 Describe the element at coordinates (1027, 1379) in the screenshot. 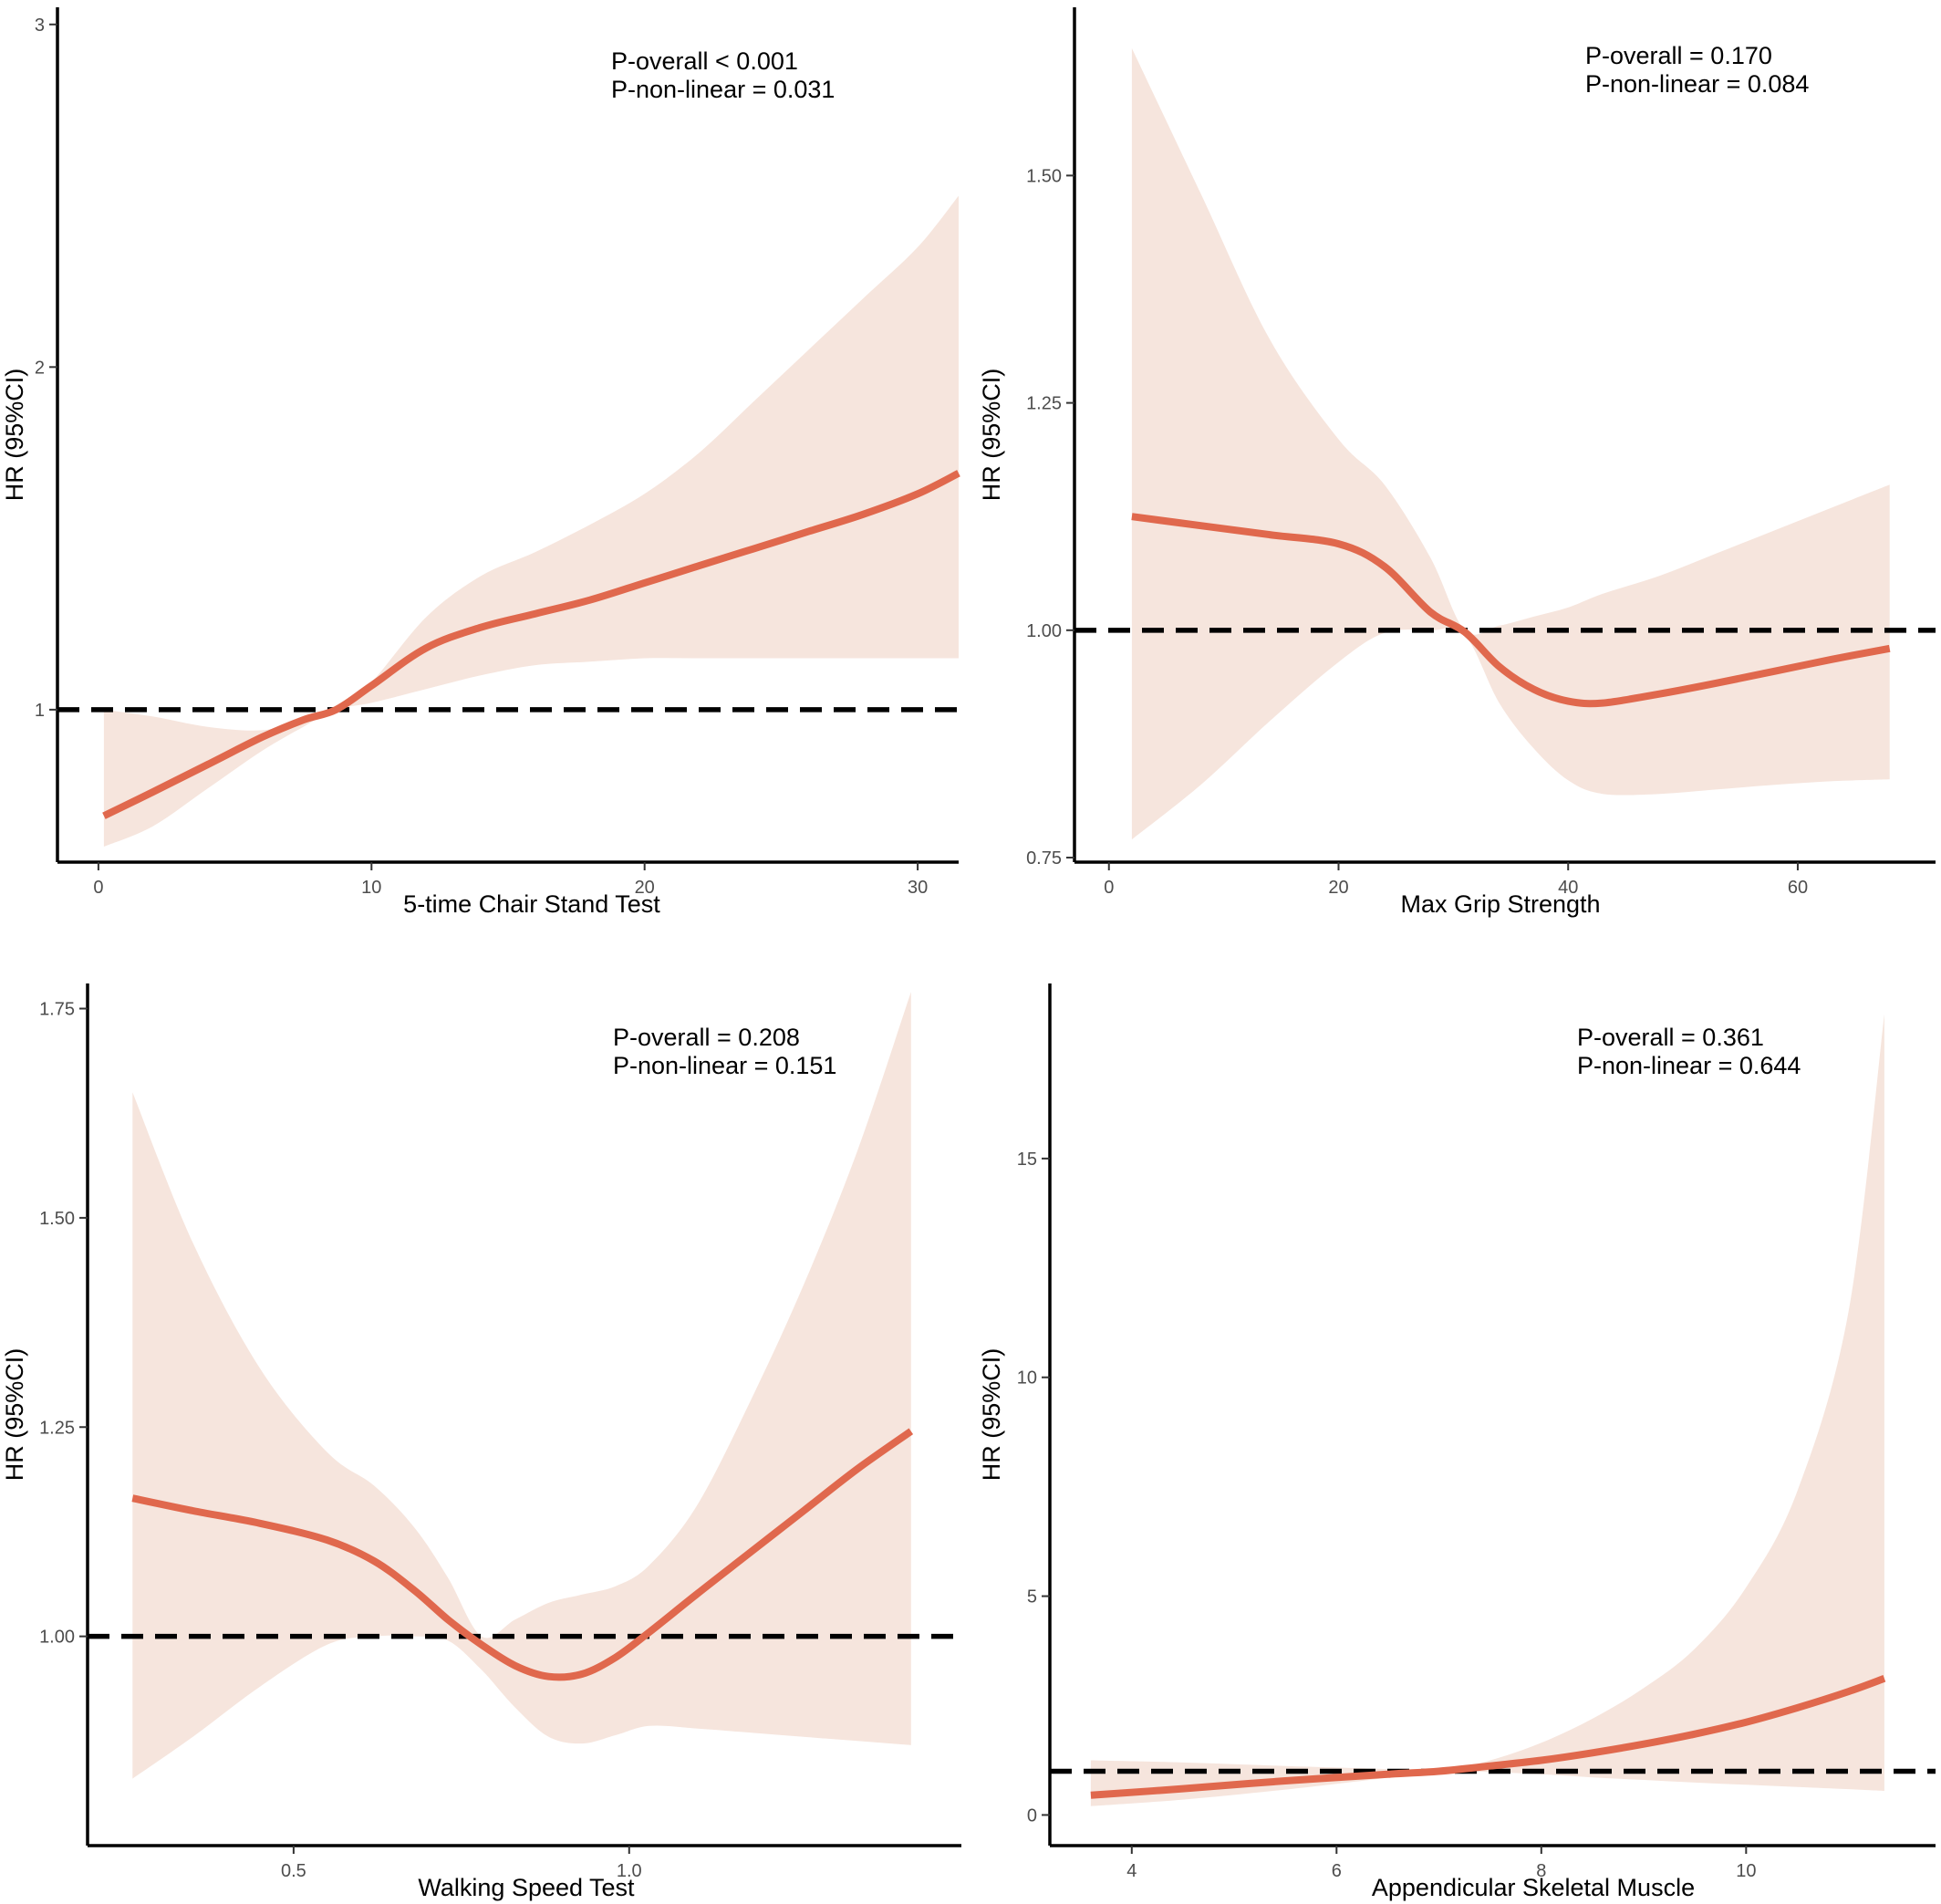

I see `y-tick-label: 10` at that location.